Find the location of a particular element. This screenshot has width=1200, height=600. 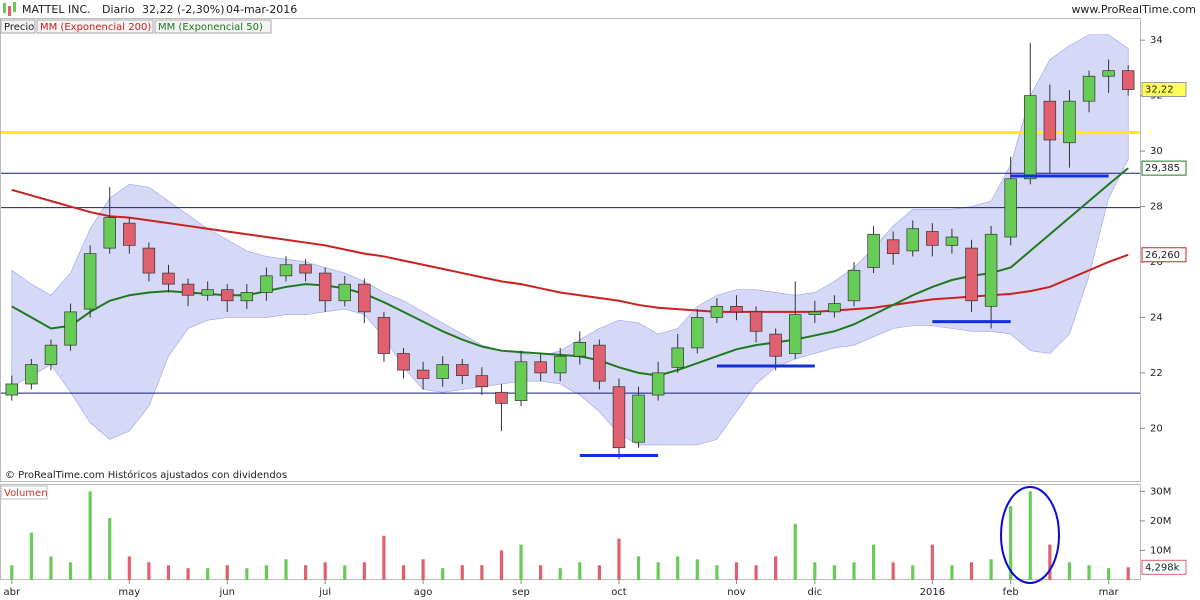

date: 04-mar-2016 is located at coordinates (261, 9).